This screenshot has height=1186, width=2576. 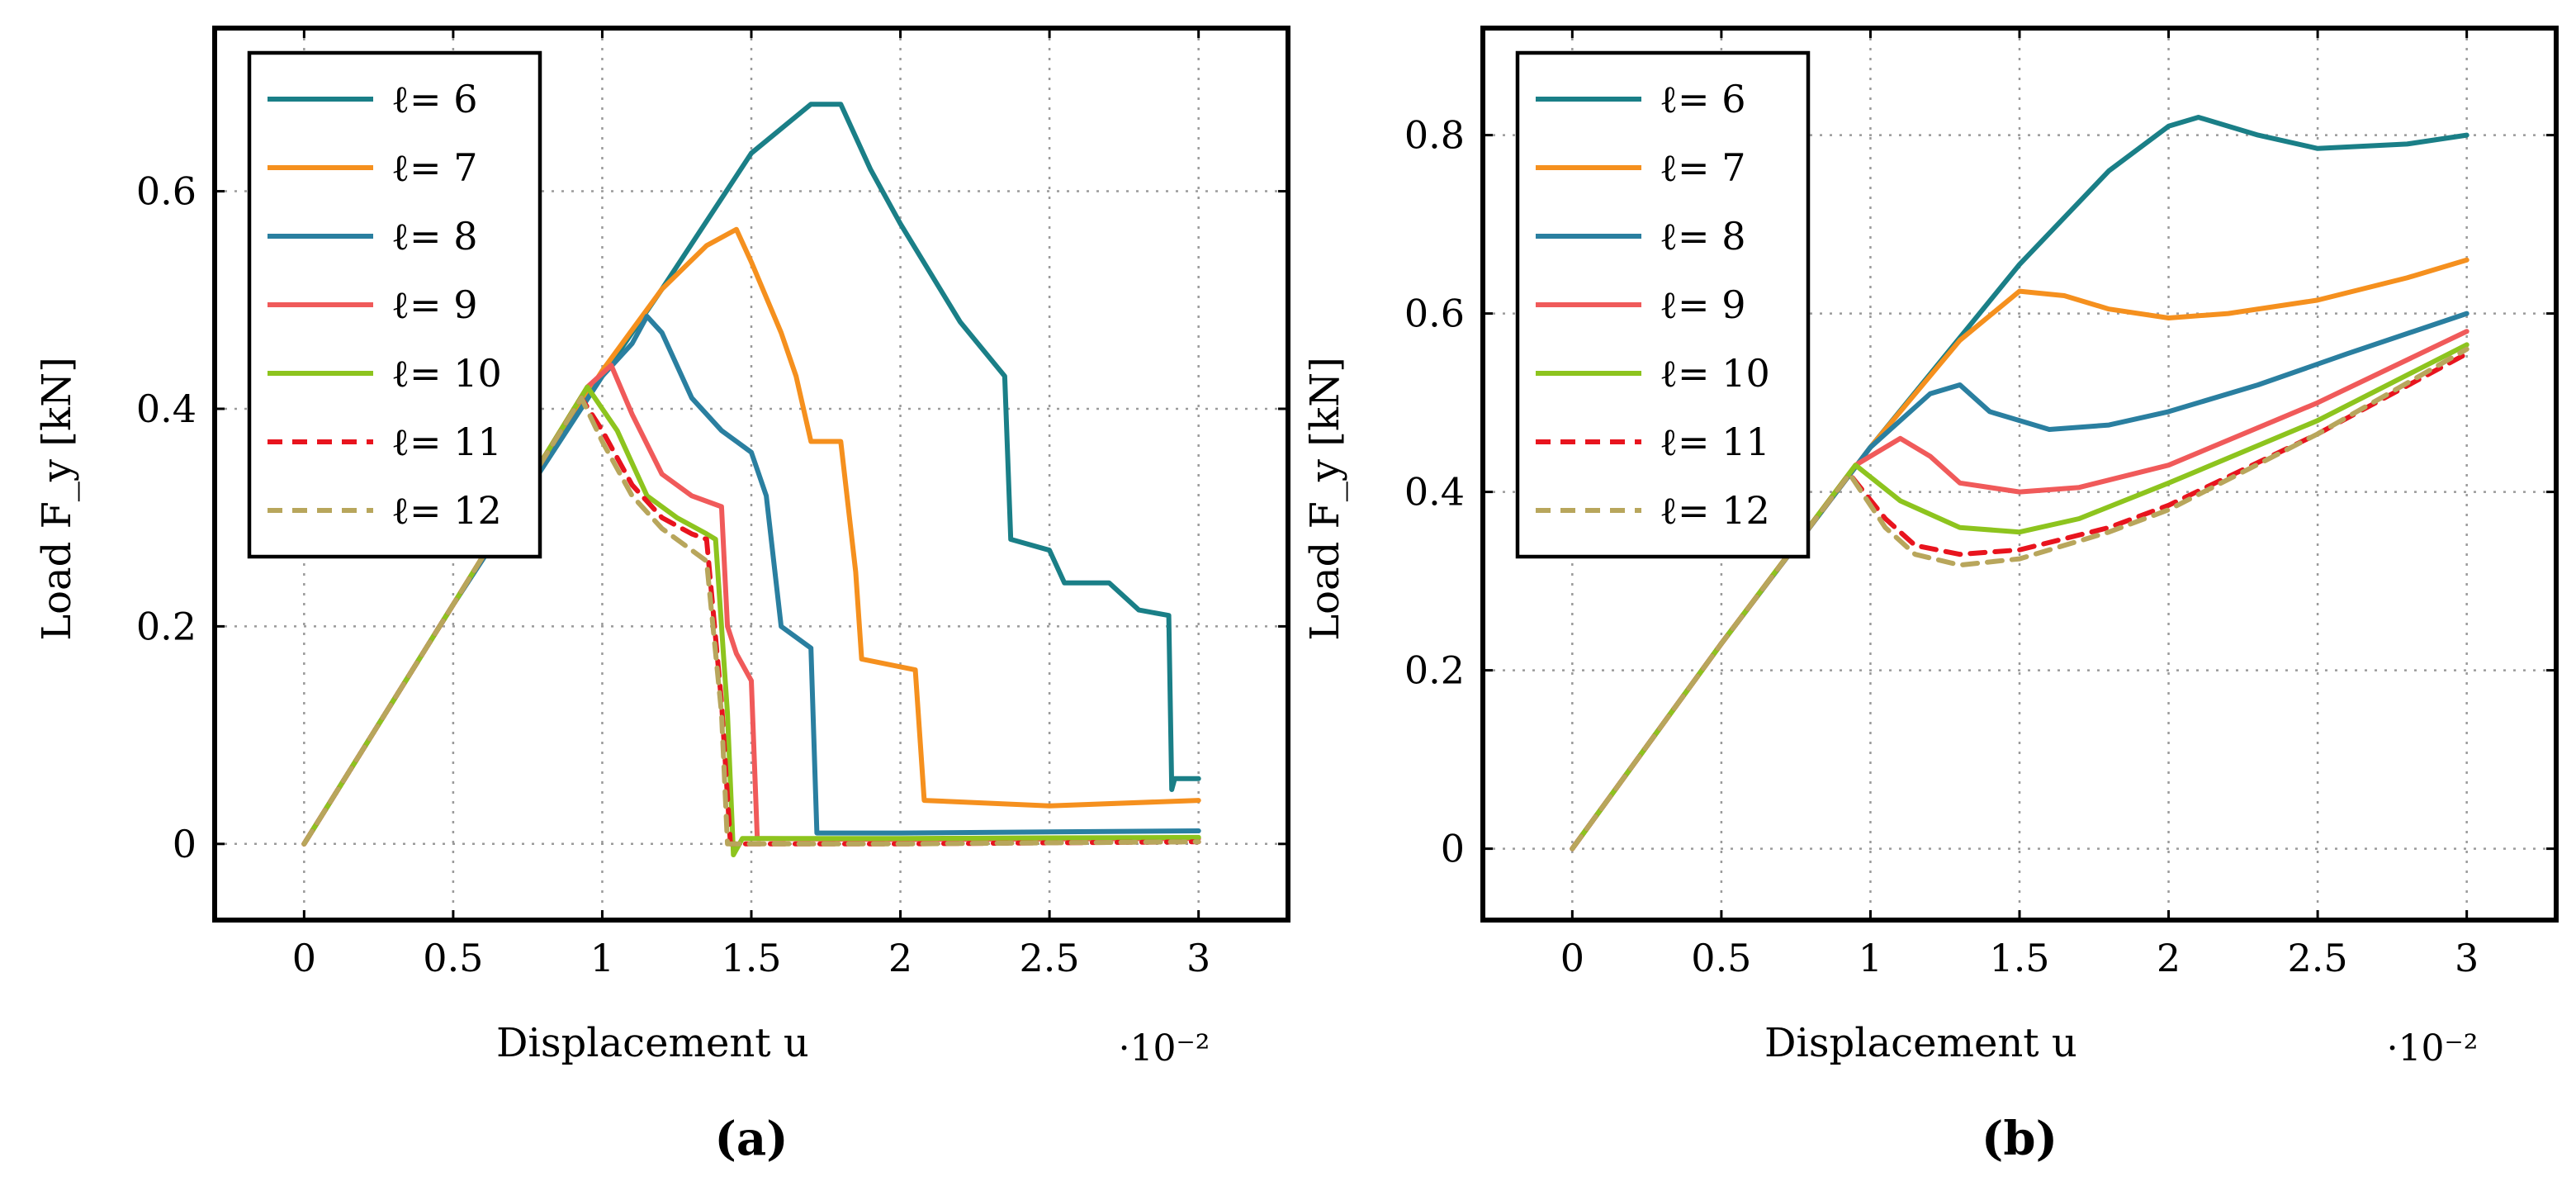 I want to click on panel-caption: (a), so click(x=751, y=1139).